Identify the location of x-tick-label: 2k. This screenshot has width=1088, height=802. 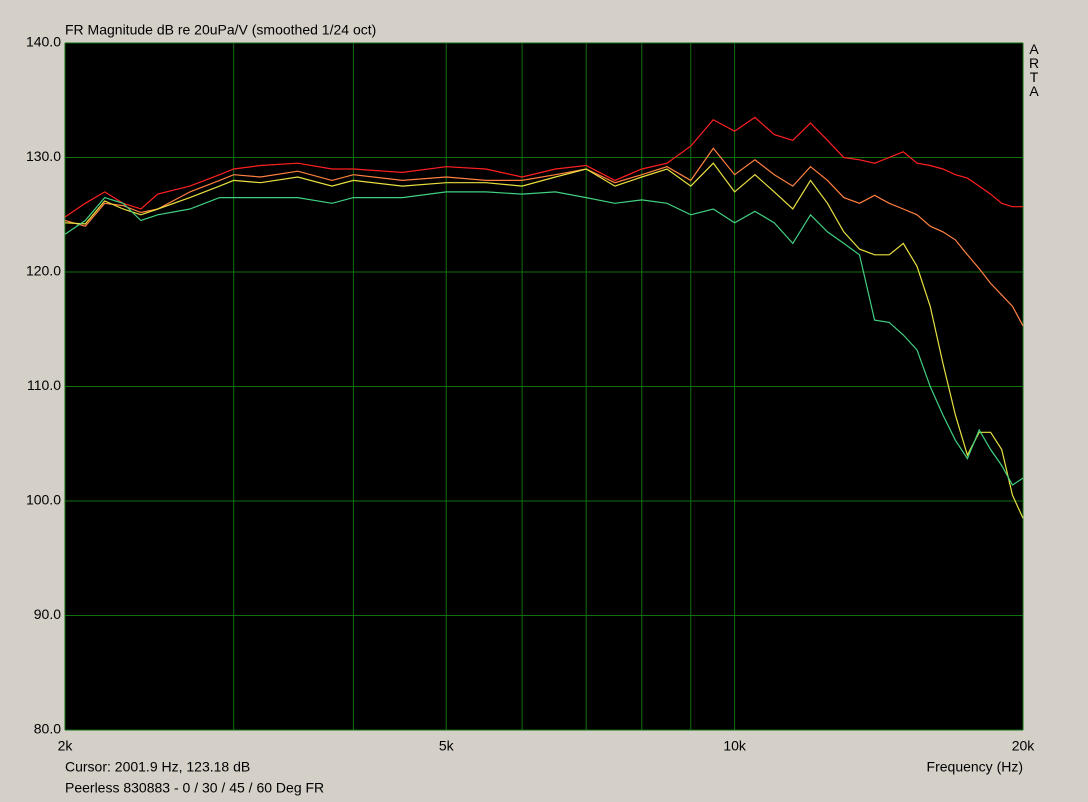
(66, 746).